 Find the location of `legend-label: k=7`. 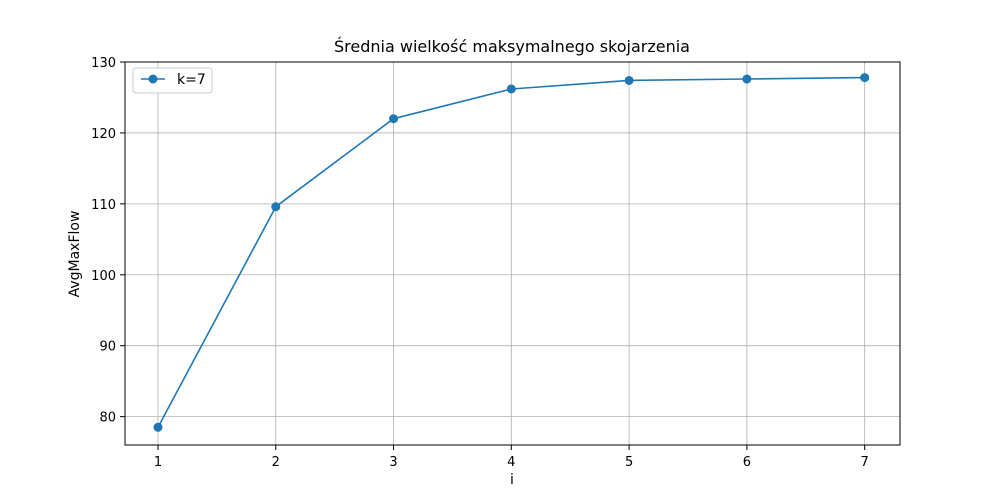

legend-label: k=7 is located at coordinates (191, 80).